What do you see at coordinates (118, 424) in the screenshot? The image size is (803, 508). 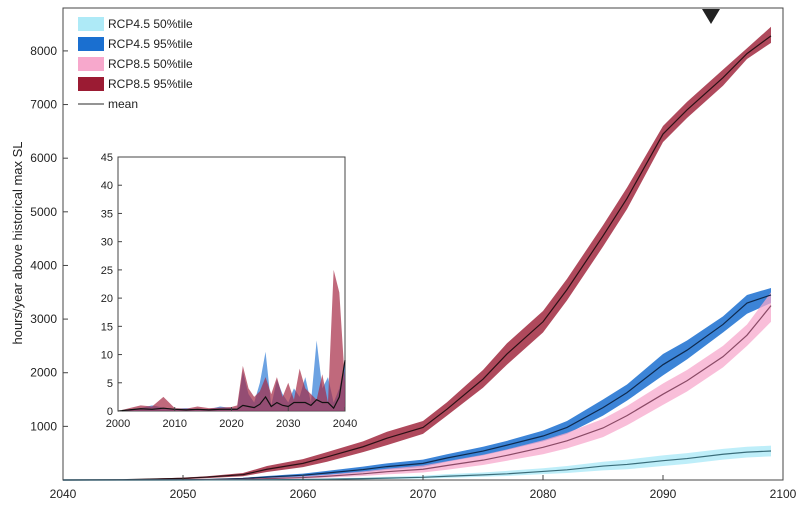 I see `inset-x-tick-label: 2000` at bounding box center [118, 424].